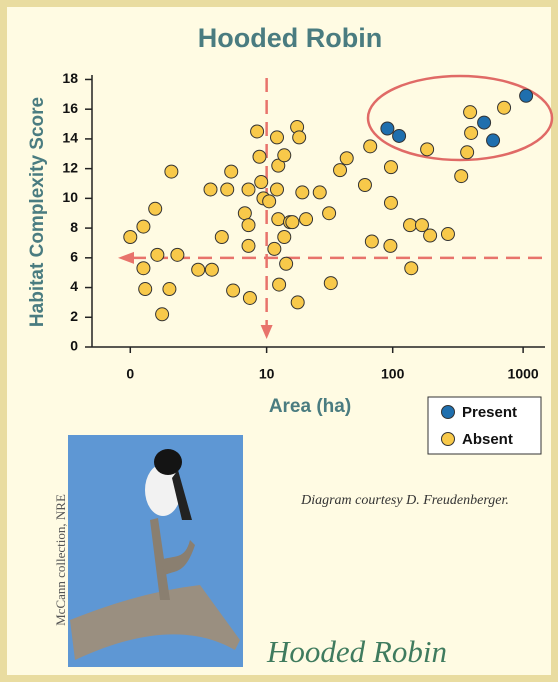 Image resolution: width=558 pixels, height=687 pixels. I want to click on y-tick-label: 14, so click(70, 138).